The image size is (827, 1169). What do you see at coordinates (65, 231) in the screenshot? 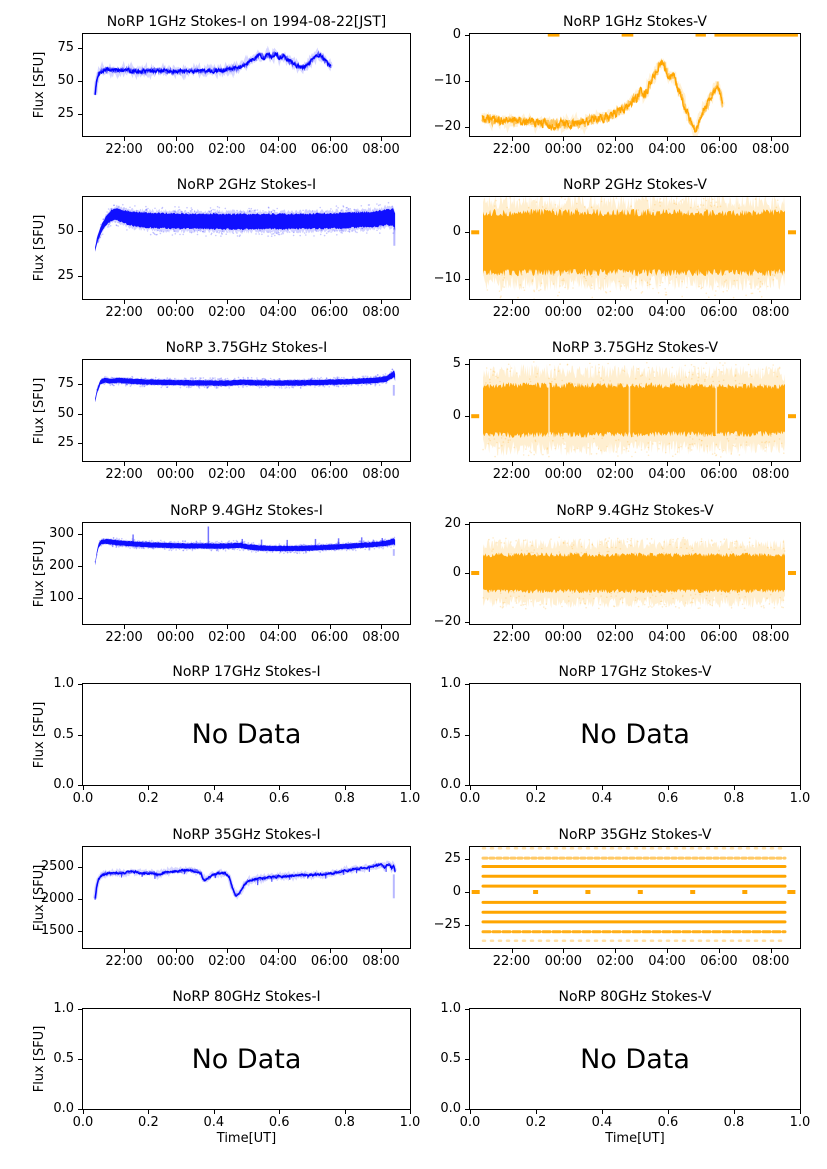
I see `y-tick-label: 50` at bounding box center [65, 231].